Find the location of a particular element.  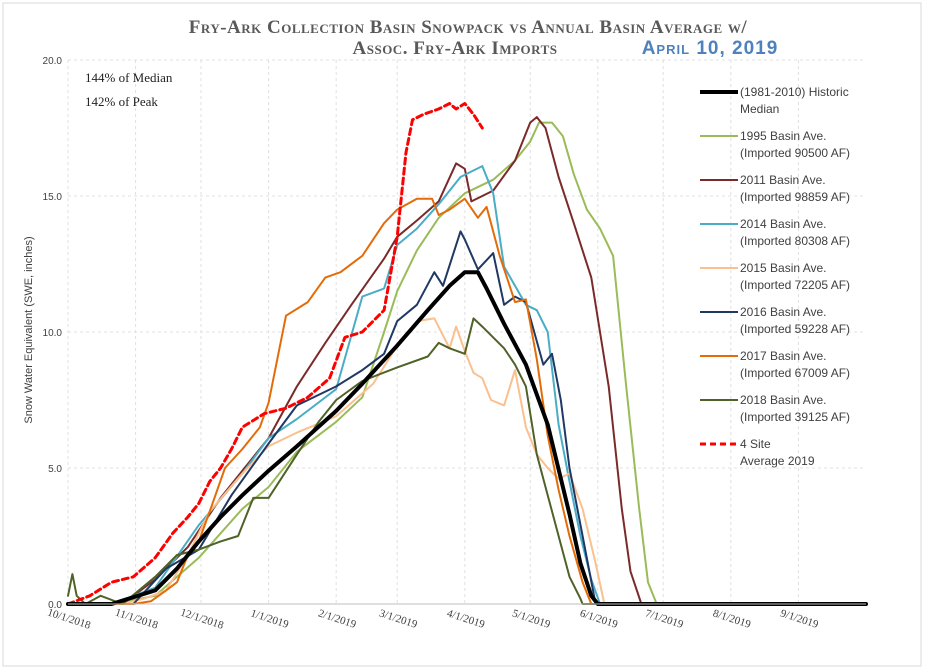

chart-title-line2: Assoc. Fry-Ark Imports is located at coordinates (455, 48).